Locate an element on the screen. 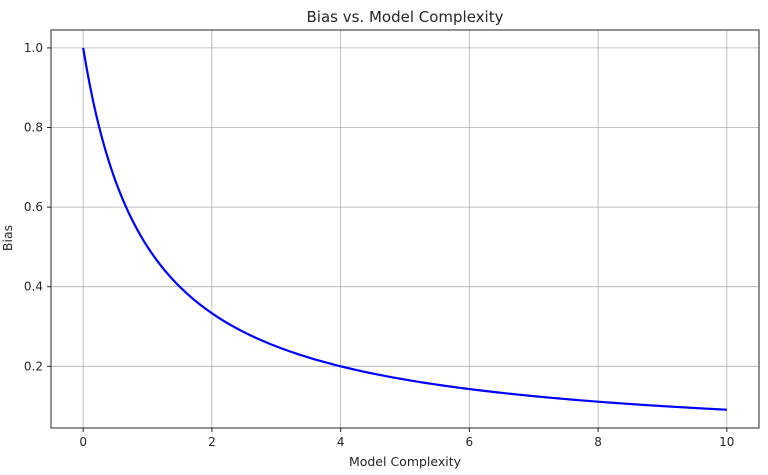 Image resolution: width=768 pixels, height=475 pixels. x-axis-label: Model Complexity is located at coordinates (405, 461).